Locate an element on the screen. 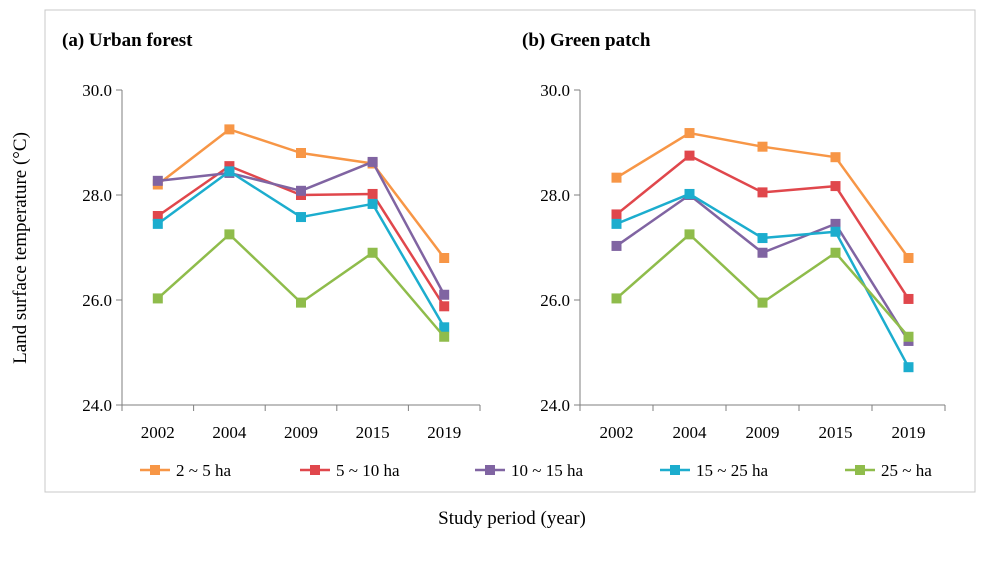 This screenshot has width=984, height=563. series-green-patch is located at coordinates (762, 250).